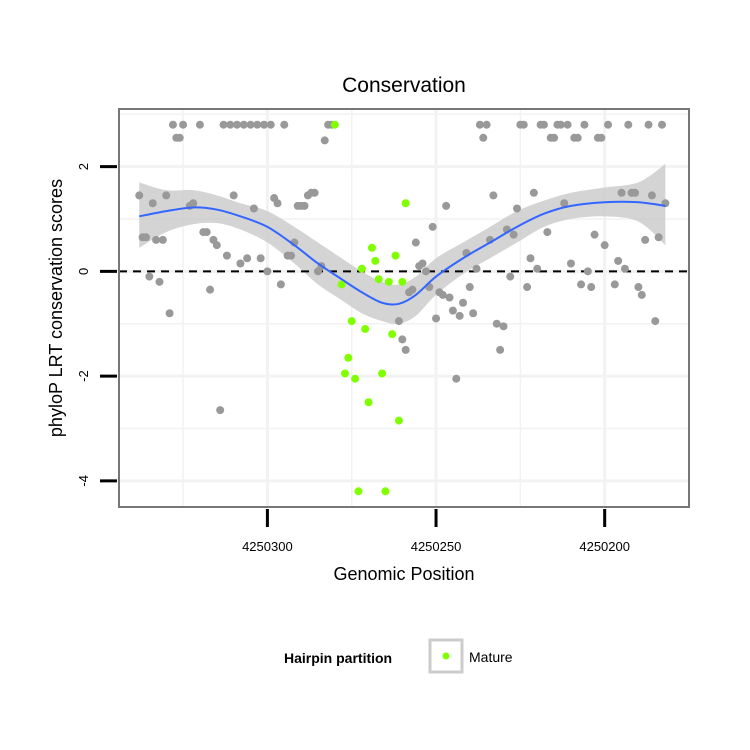  What do you see at coordinates (338, 658) in the screenshot?
I see `legend-title: Hairpin partition` at bounding box center [338, 658].